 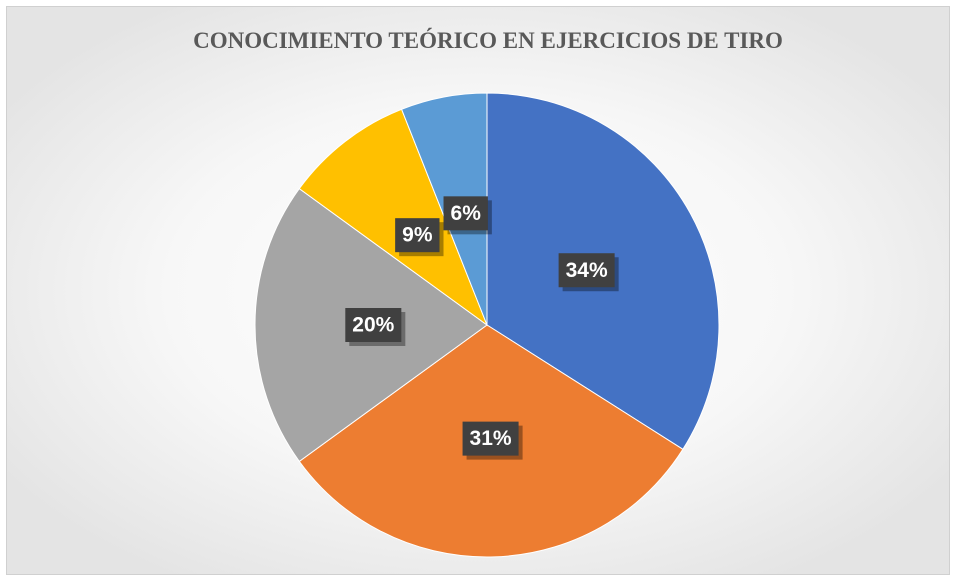 I want to click on pie-slice, so click(x=393, y=217).